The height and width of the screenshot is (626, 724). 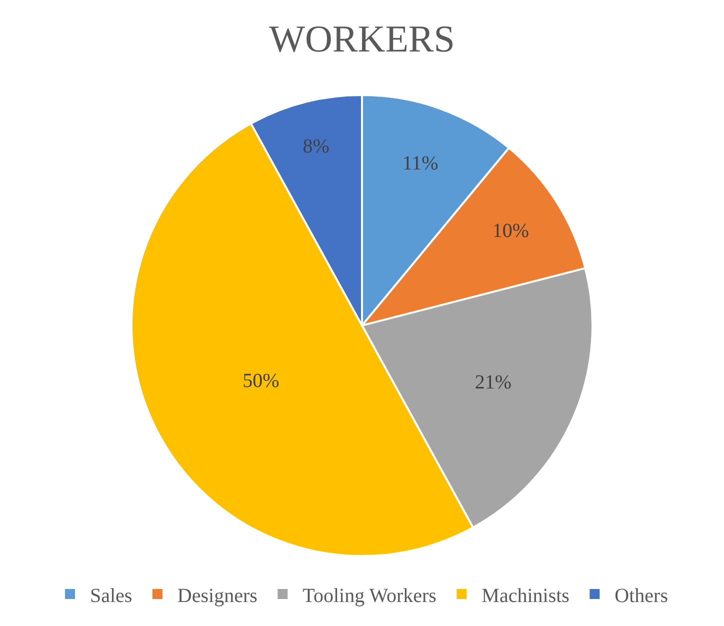 I want to click on data-label: 50%, so click(x=261, y=381).